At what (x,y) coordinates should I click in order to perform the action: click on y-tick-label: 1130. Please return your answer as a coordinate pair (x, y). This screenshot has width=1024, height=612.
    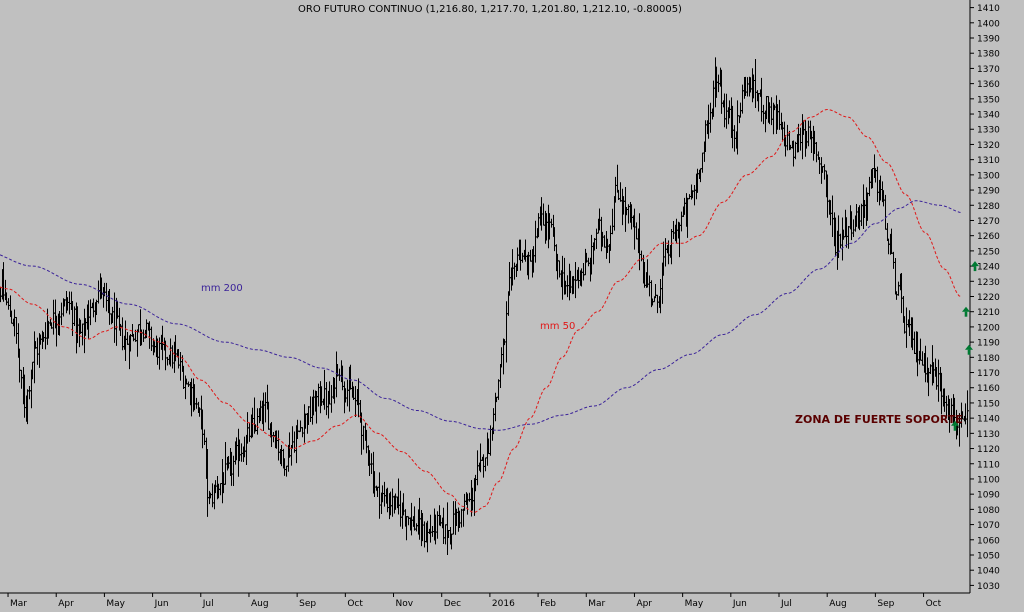
    Looking at the image, I should click on (988, 435).